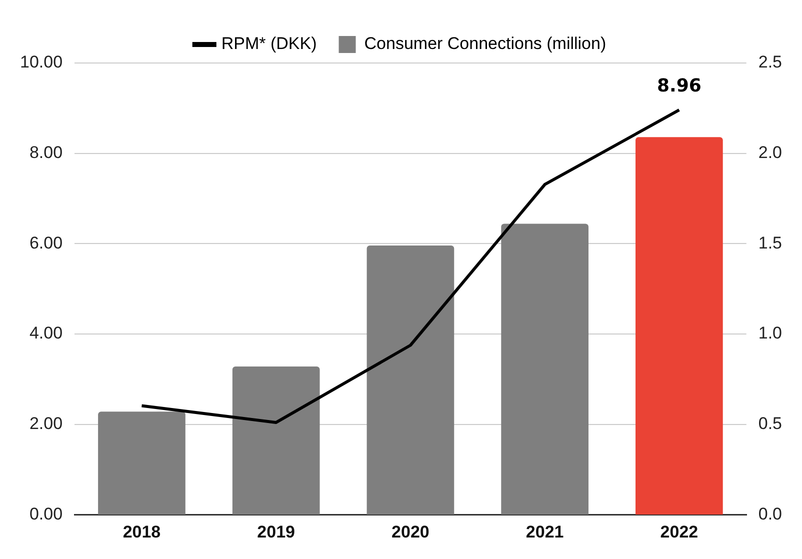 This screenshot has height=559, width=802. I want to click on legend-label: RPM* (DKK), so click(269, 44).